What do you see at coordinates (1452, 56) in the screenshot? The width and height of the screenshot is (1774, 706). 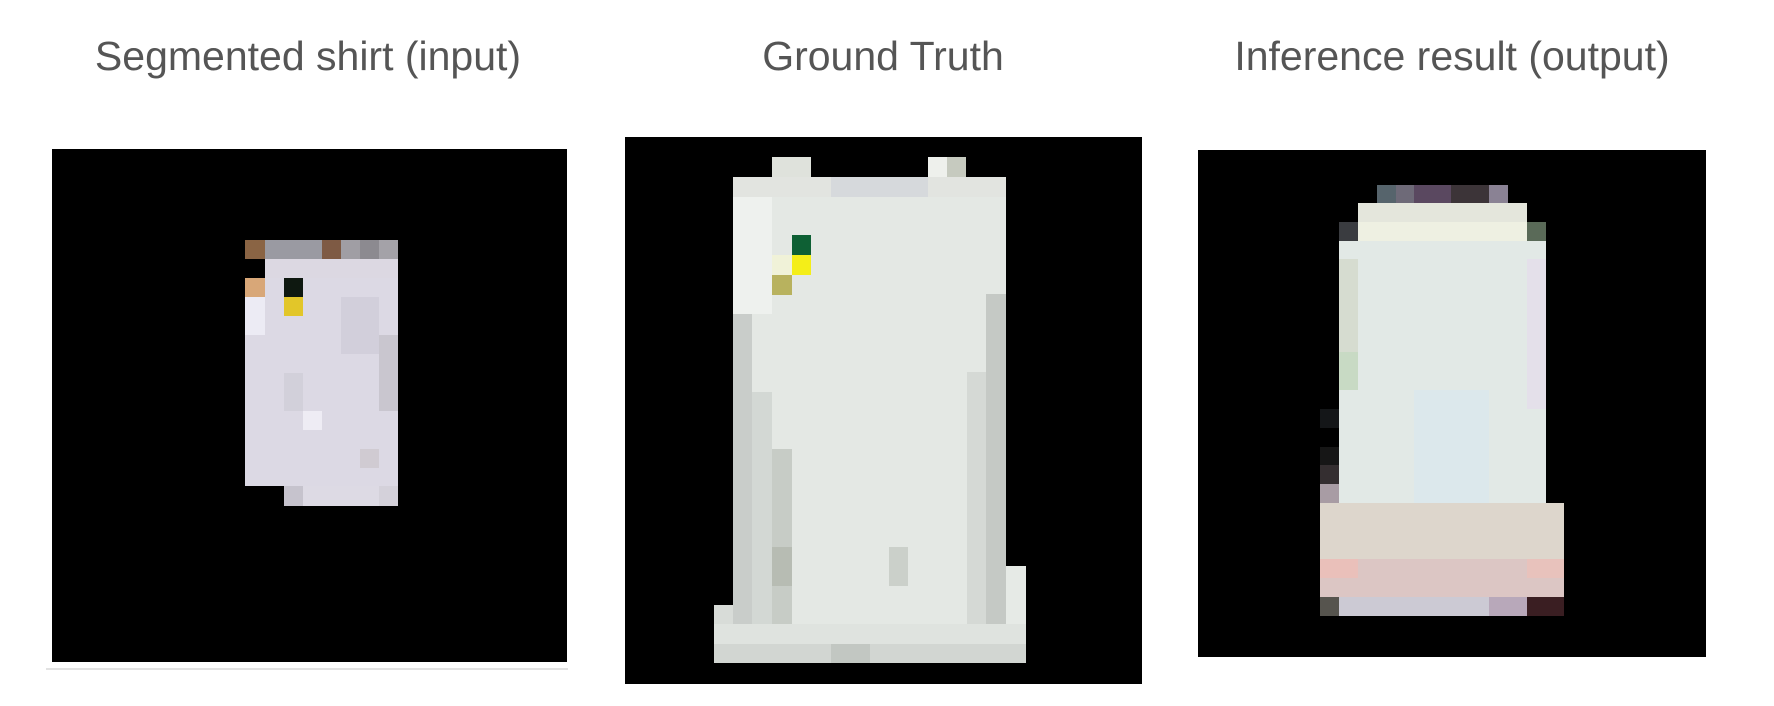 I see `caption-output: Inference result (output)` at bounding box center [1452, 56].